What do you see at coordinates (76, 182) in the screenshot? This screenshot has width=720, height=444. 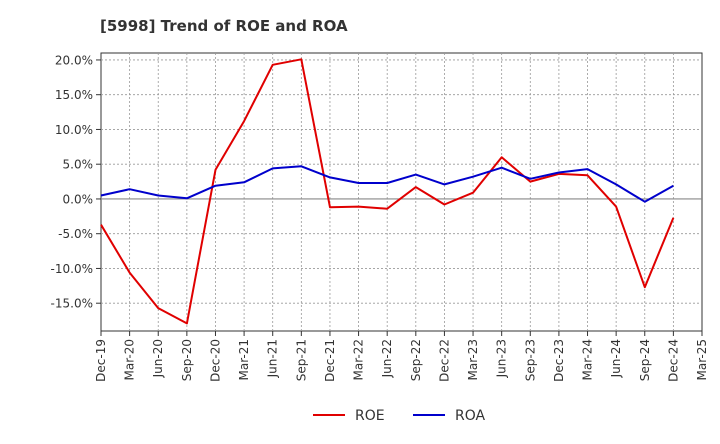 I see `y-axis: 20.0% 15.0% 10.0% 5.0% 0.0% -5.0% -10.0% -15.0%` at bounding box center [76, 182].